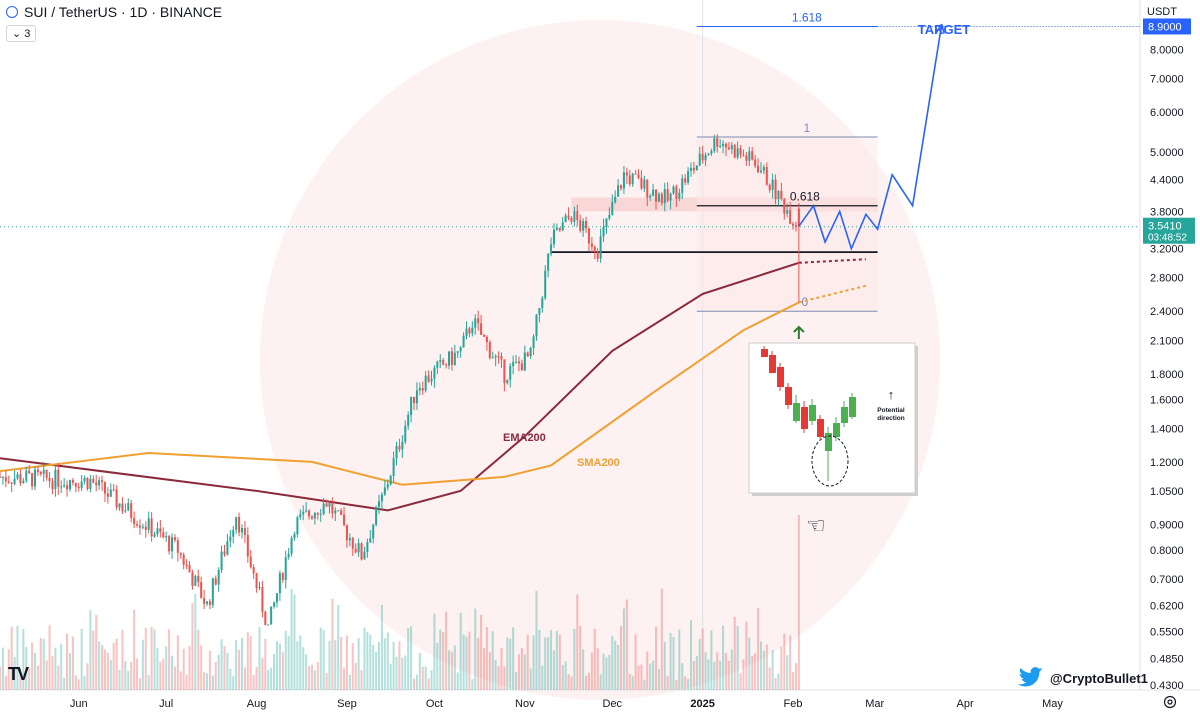 Image resolution: width=1200 pixels, height=715 pixels. What do you see at coordinates (806, 128) in the screenshot?
I see `fib-label: 1` at bounding box center [806, 128].